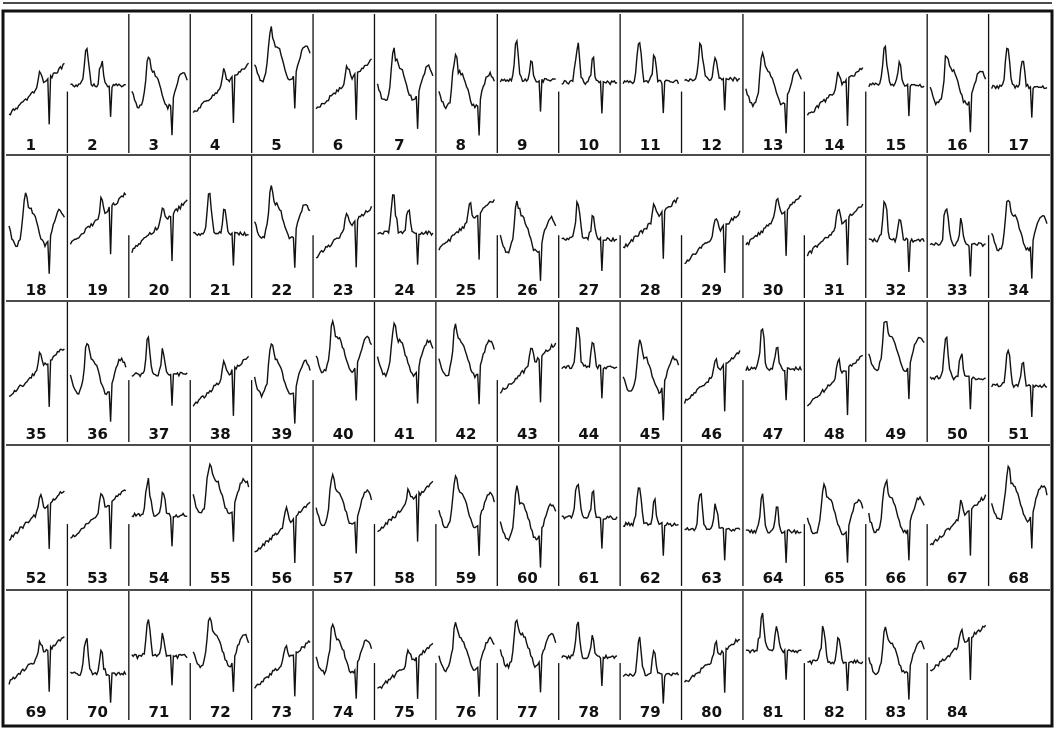 Image resolution: width=1056 pixels, height=732 pixels. Describe the element at coordinates (342, 252) in the screenshot. I see `panel-23: 23` at that location.